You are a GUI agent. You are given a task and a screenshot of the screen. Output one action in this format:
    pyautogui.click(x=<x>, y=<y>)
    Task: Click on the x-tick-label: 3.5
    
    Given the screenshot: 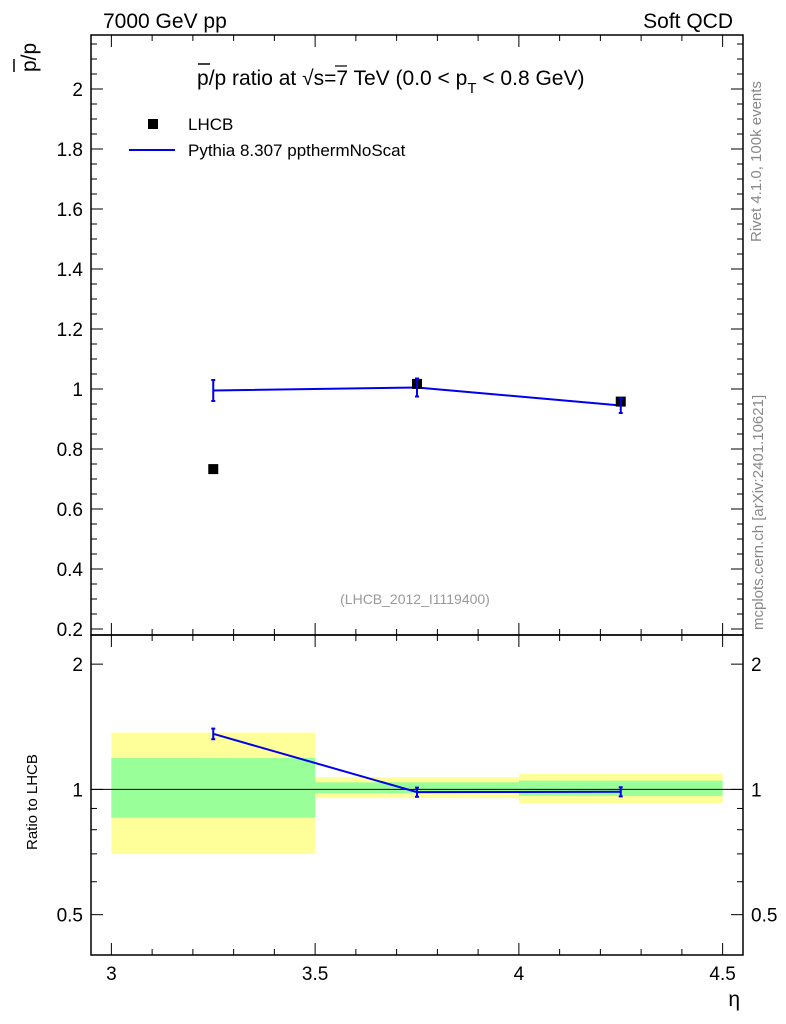 What is the action you would take?
    pyautogui.click(x=315, y=974)
    